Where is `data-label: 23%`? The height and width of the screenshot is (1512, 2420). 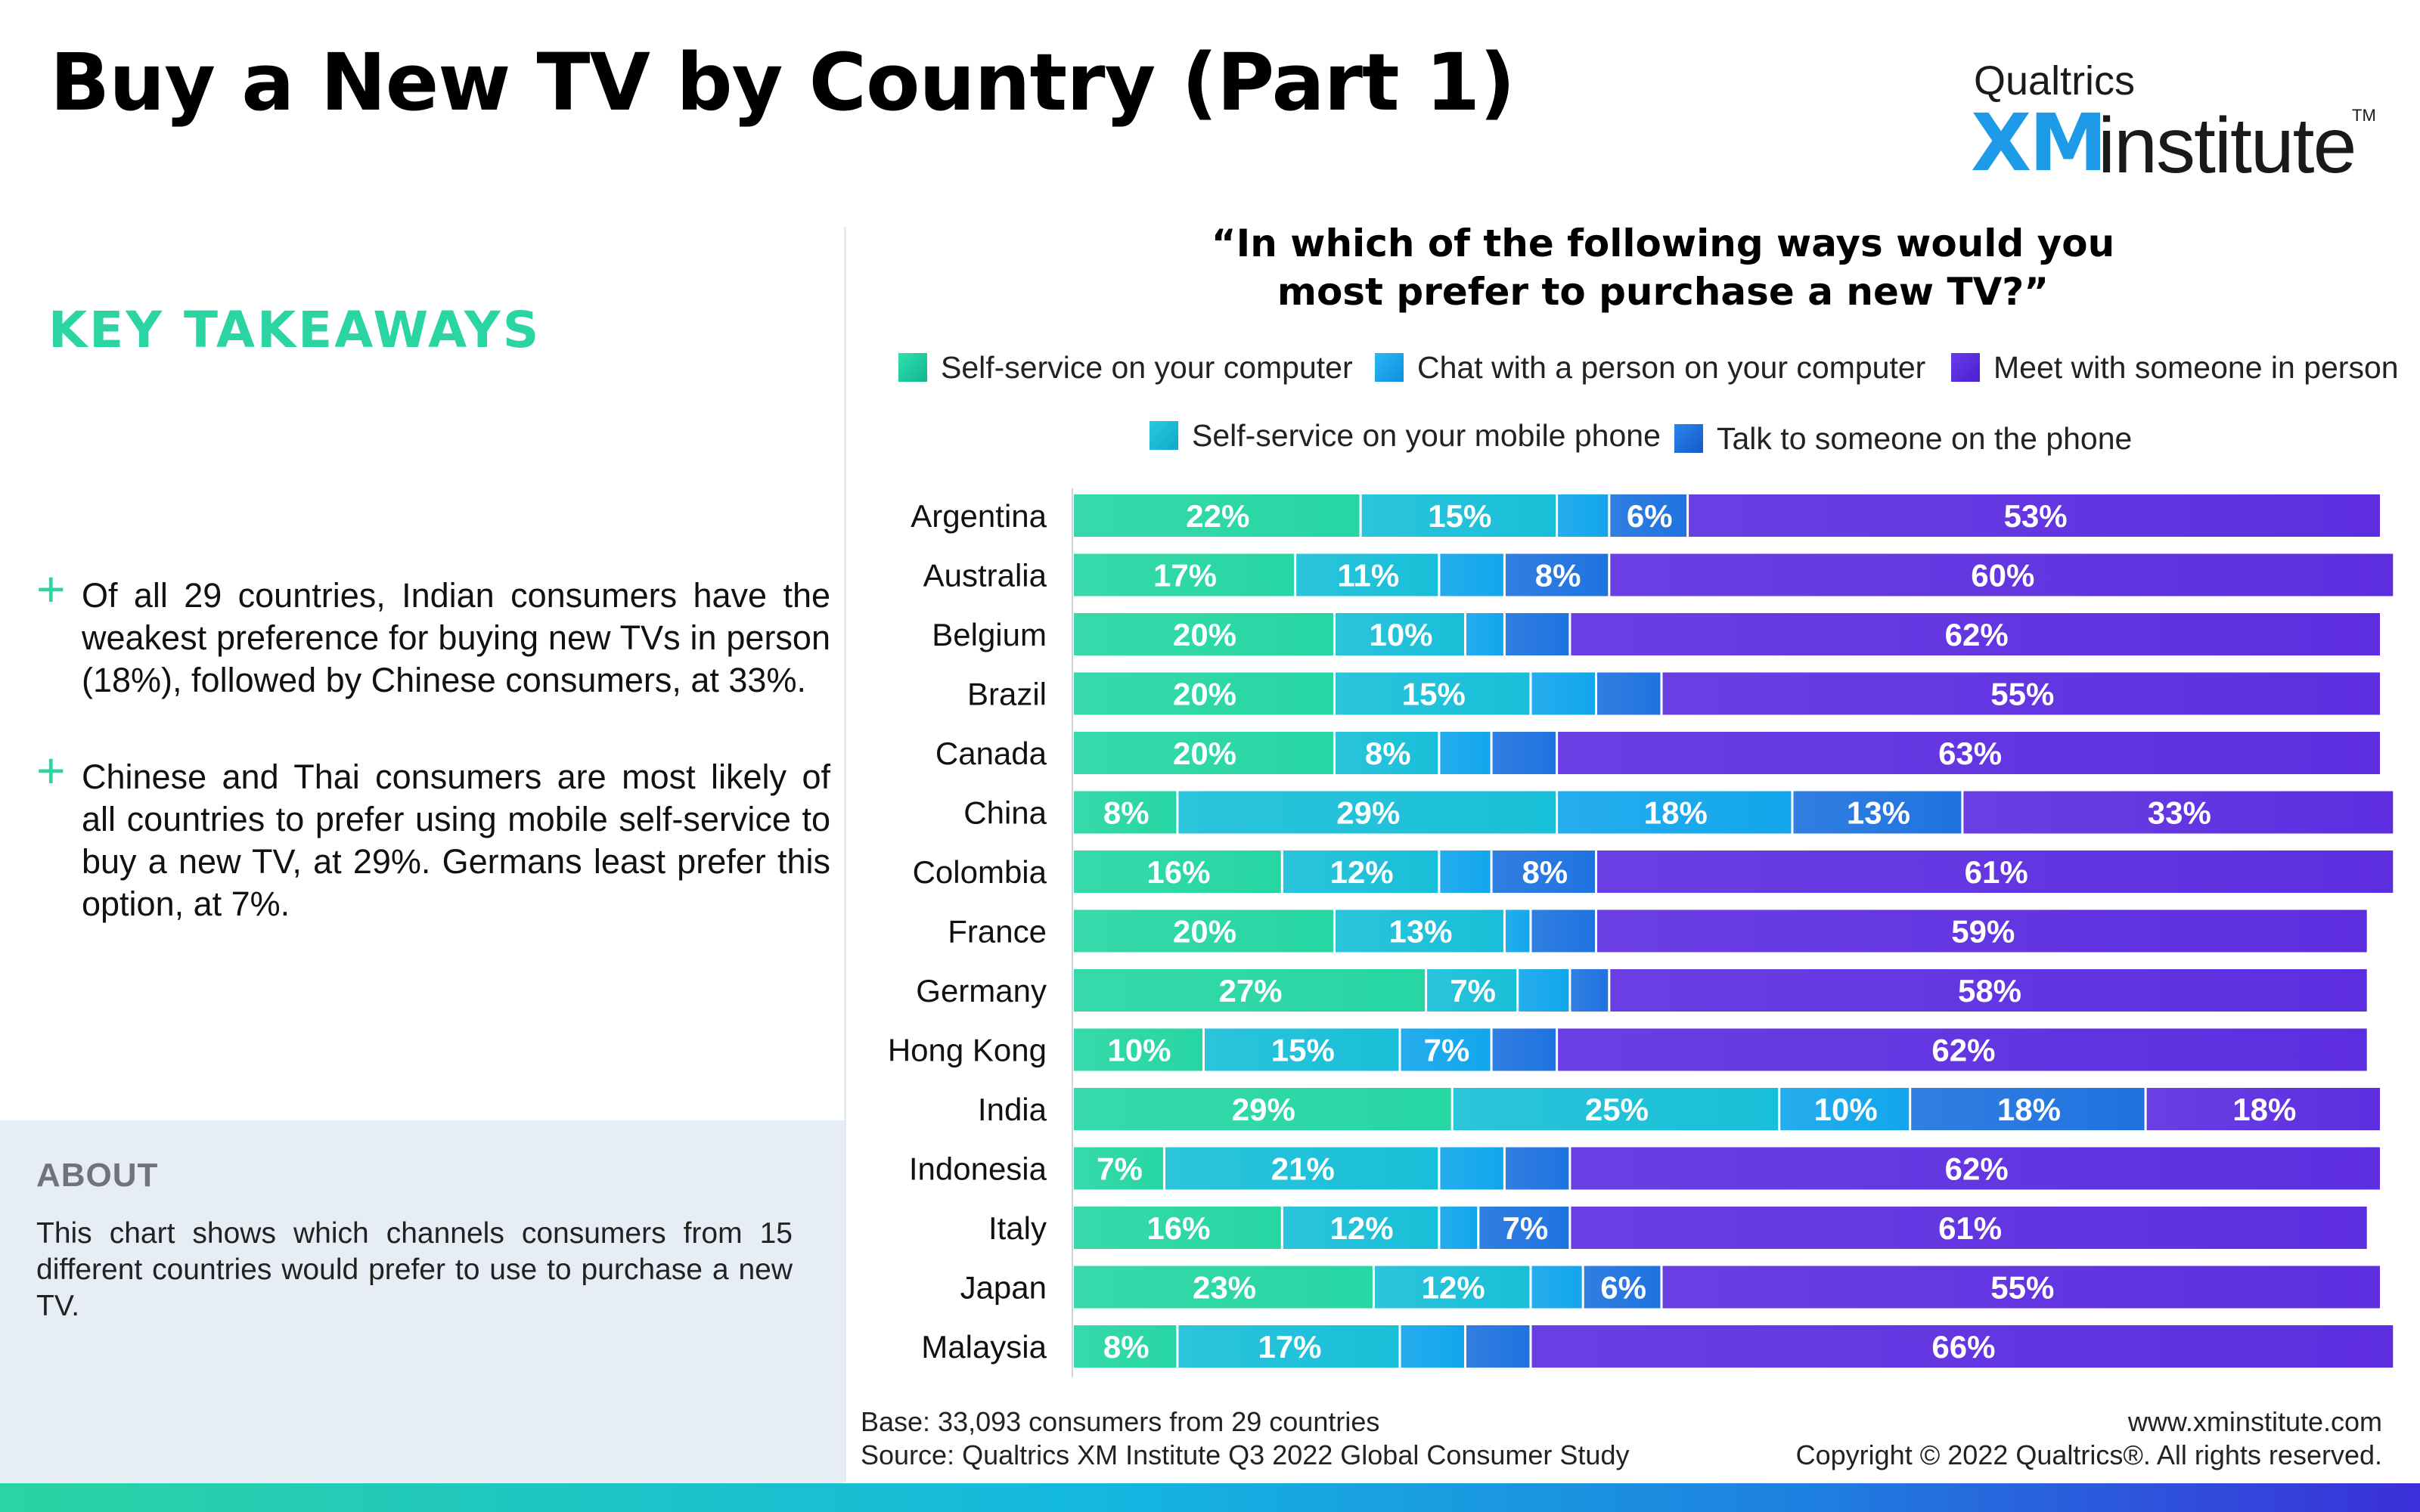 data-label: 23% is located at coordinates (1224, 1288).